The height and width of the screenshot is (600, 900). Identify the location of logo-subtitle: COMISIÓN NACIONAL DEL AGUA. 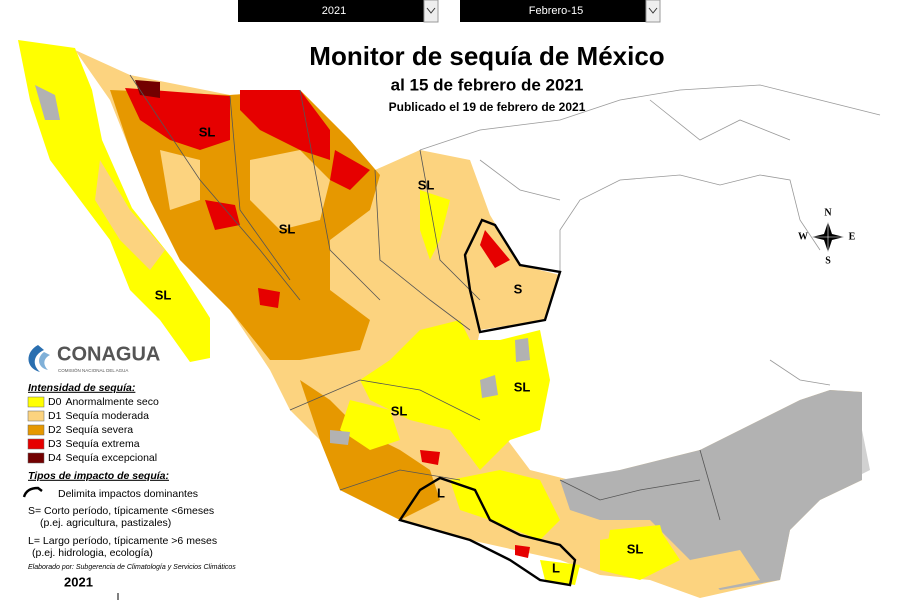
(93, 370).